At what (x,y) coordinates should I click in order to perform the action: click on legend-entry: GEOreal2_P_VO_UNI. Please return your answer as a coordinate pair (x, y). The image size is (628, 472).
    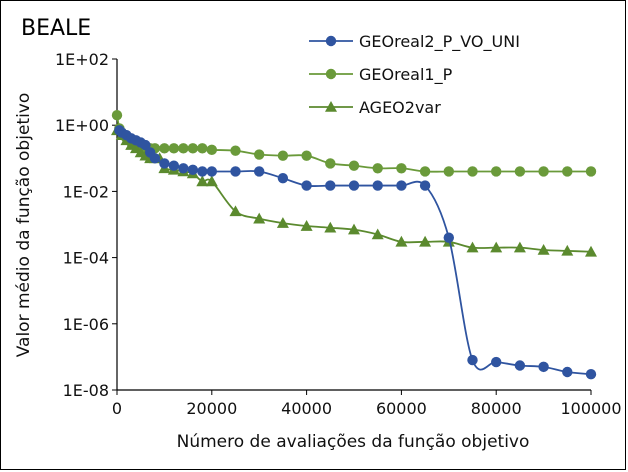
    Looking at the image, I should click on (414, 42).